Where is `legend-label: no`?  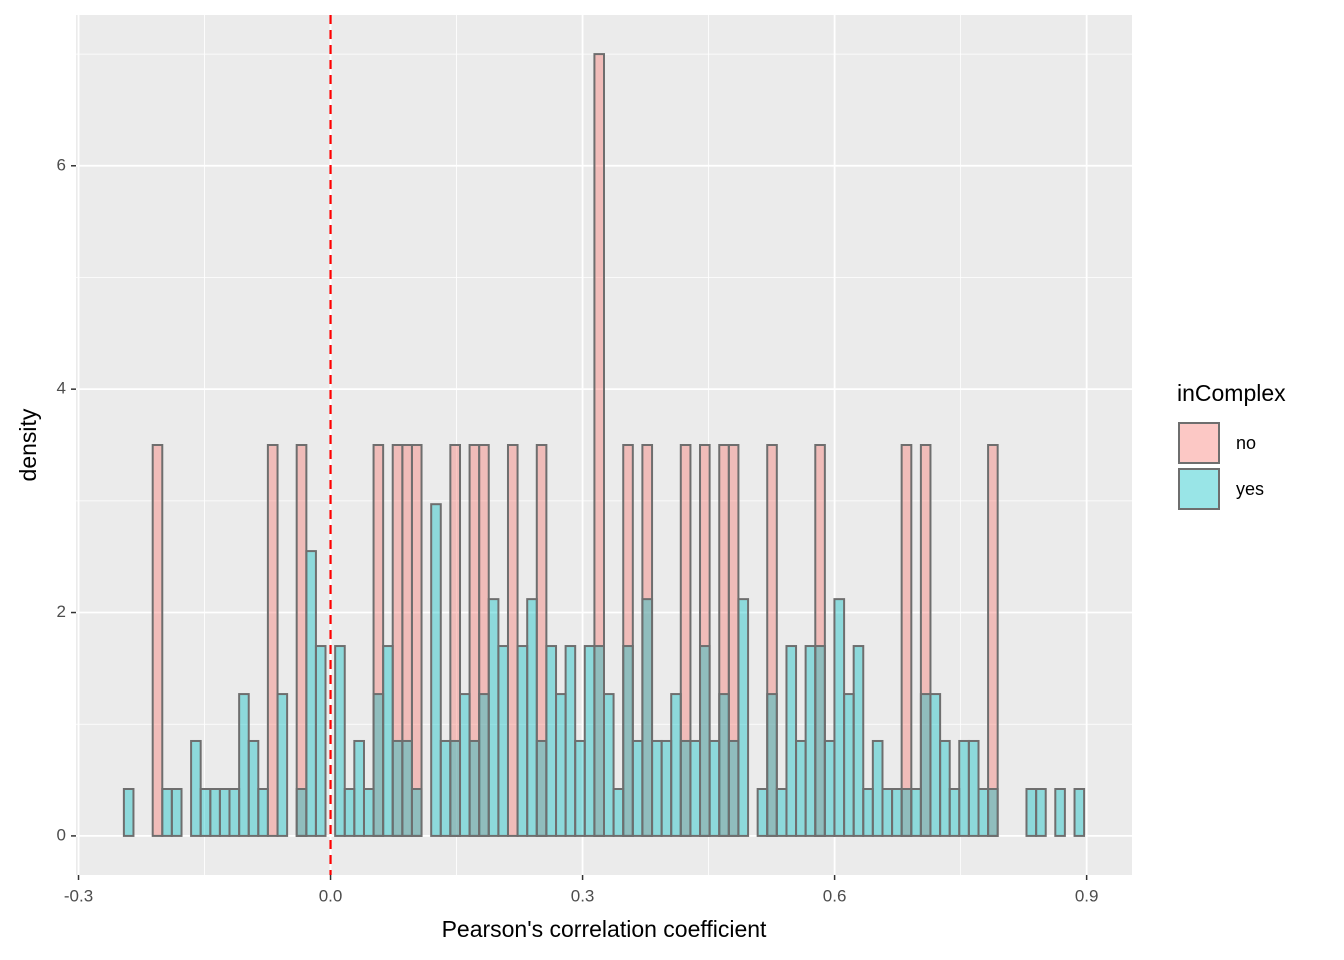 legend-label: no is located at coordinates (1246, 443).